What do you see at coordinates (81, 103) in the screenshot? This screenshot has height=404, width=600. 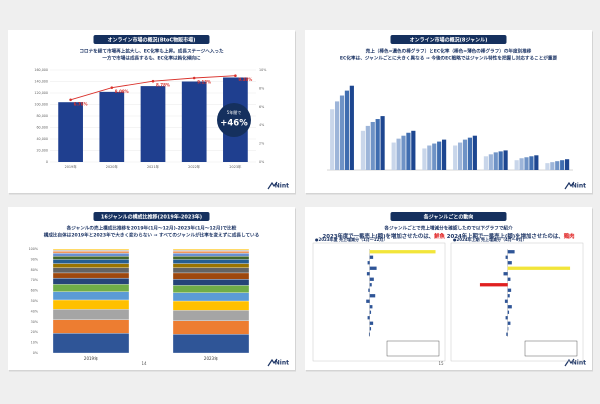 I see `rate-label: 6.76%` at bounding box center [81, 103].